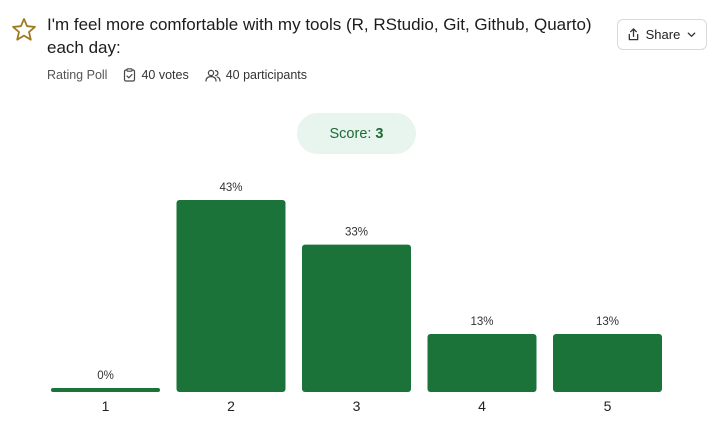 This screenshot has height=440, width=722. I want to click on share-label: Share, so click(663, 34).